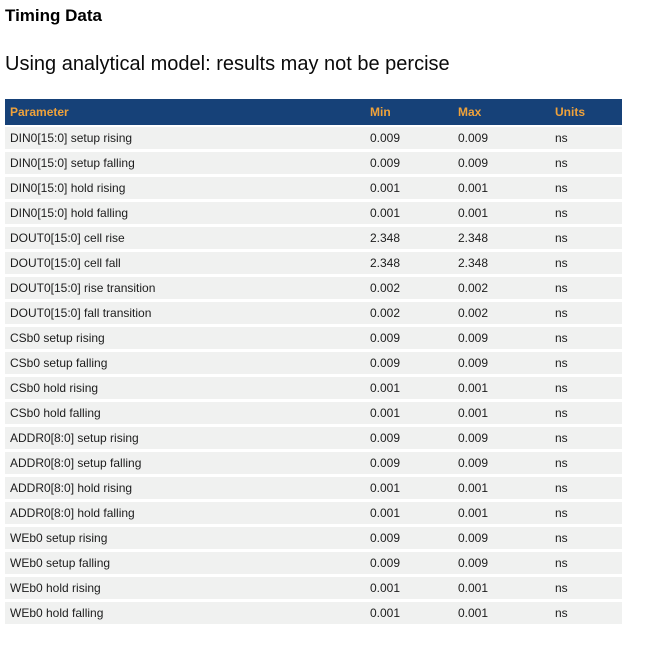 This screenshot has height=646, width=650. Describe the element at coordinates (313, 463) in the screenshot. I see `table-row: ADDR0[8:0] setup falling 0.009 0.009 ns` at that location.